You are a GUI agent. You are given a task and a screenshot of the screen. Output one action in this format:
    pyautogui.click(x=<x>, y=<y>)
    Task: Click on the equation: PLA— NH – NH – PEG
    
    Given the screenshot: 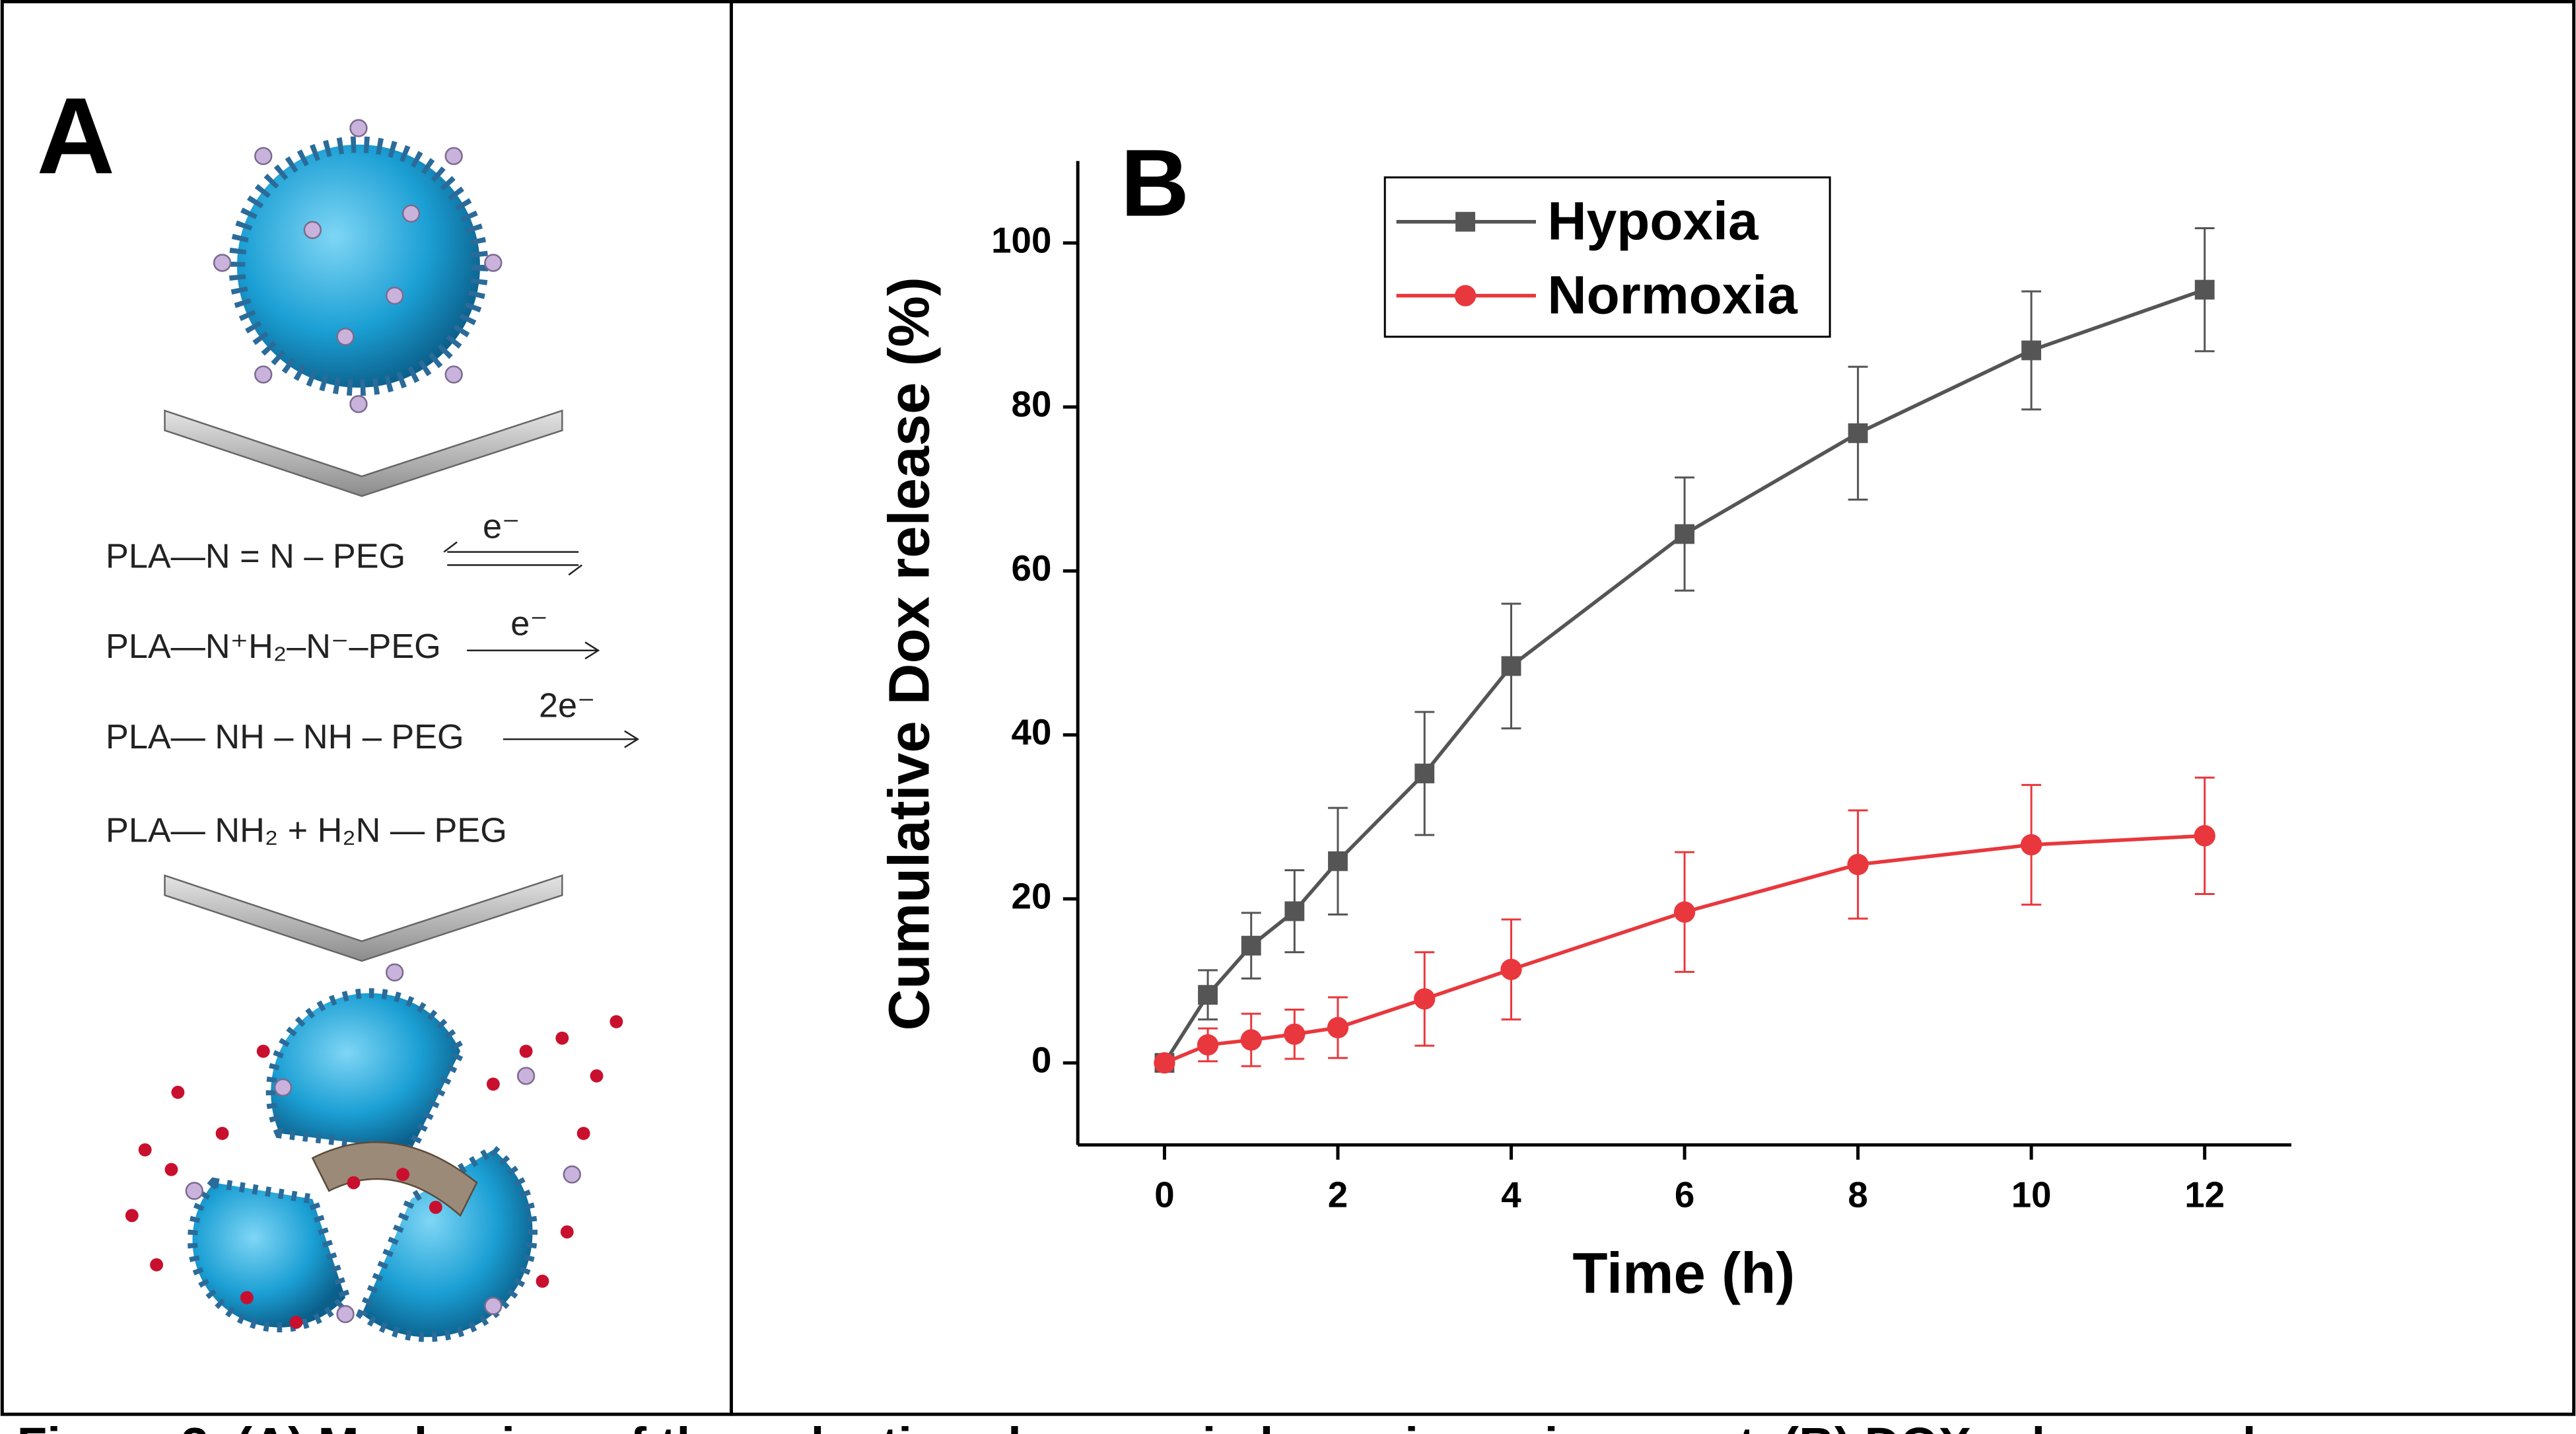 What is the action you would take?
    pyautogui.click(x=285, y=737)
    